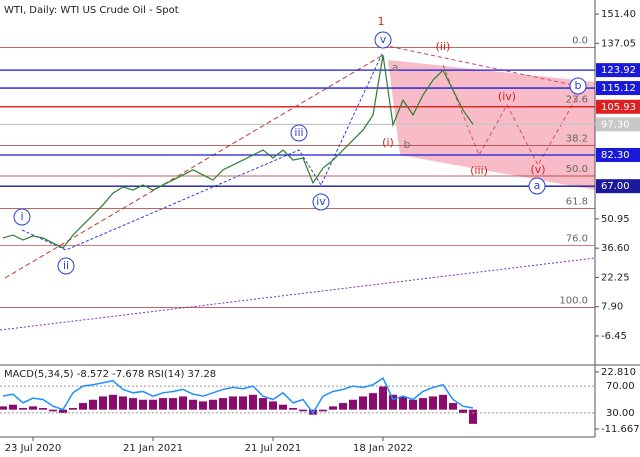  Describe the element at coordinates (443, 46) in the screenshot. I see `wave-label: (ii)` at that location.